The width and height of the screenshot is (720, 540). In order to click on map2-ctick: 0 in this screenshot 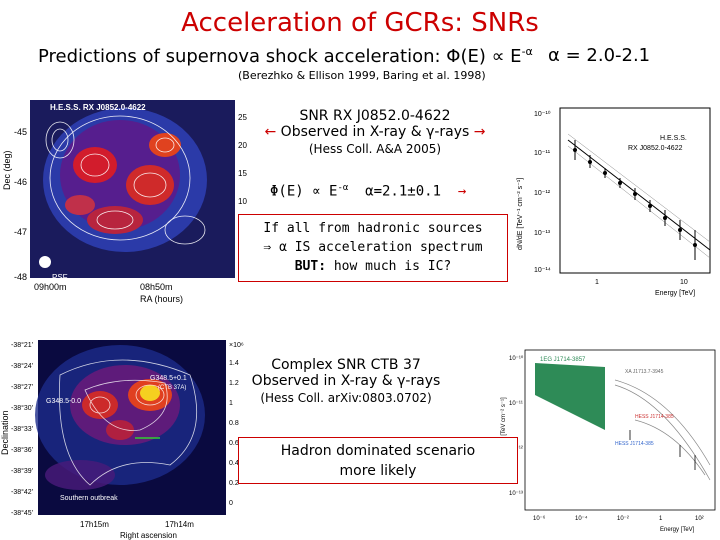, I will do `click(231, 503)`.